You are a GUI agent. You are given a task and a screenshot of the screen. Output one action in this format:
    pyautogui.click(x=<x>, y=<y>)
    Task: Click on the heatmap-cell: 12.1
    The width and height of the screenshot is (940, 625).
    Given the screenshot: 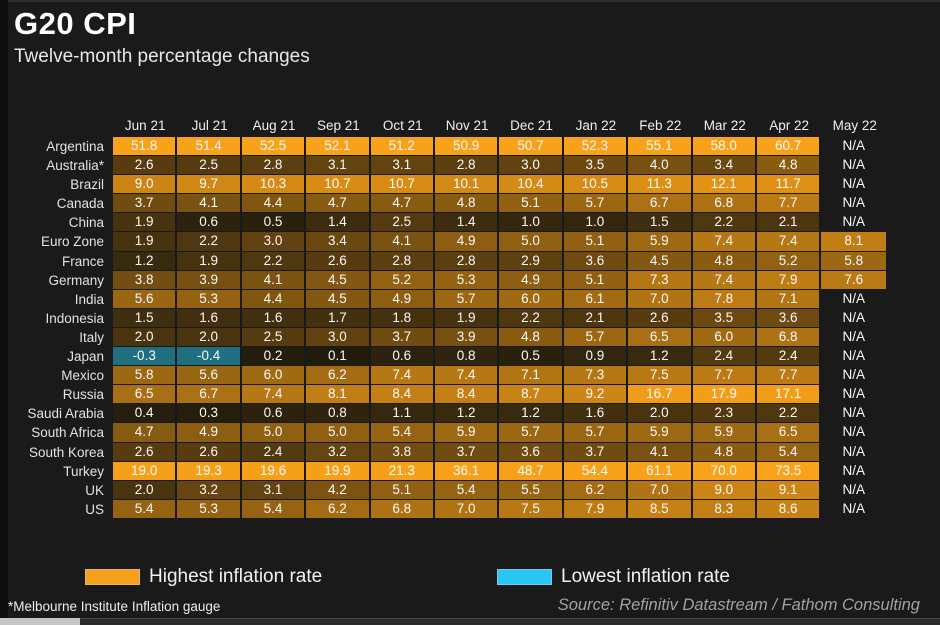 What is the action you would take?
    pyautogui.click(x=724, y=185)
    